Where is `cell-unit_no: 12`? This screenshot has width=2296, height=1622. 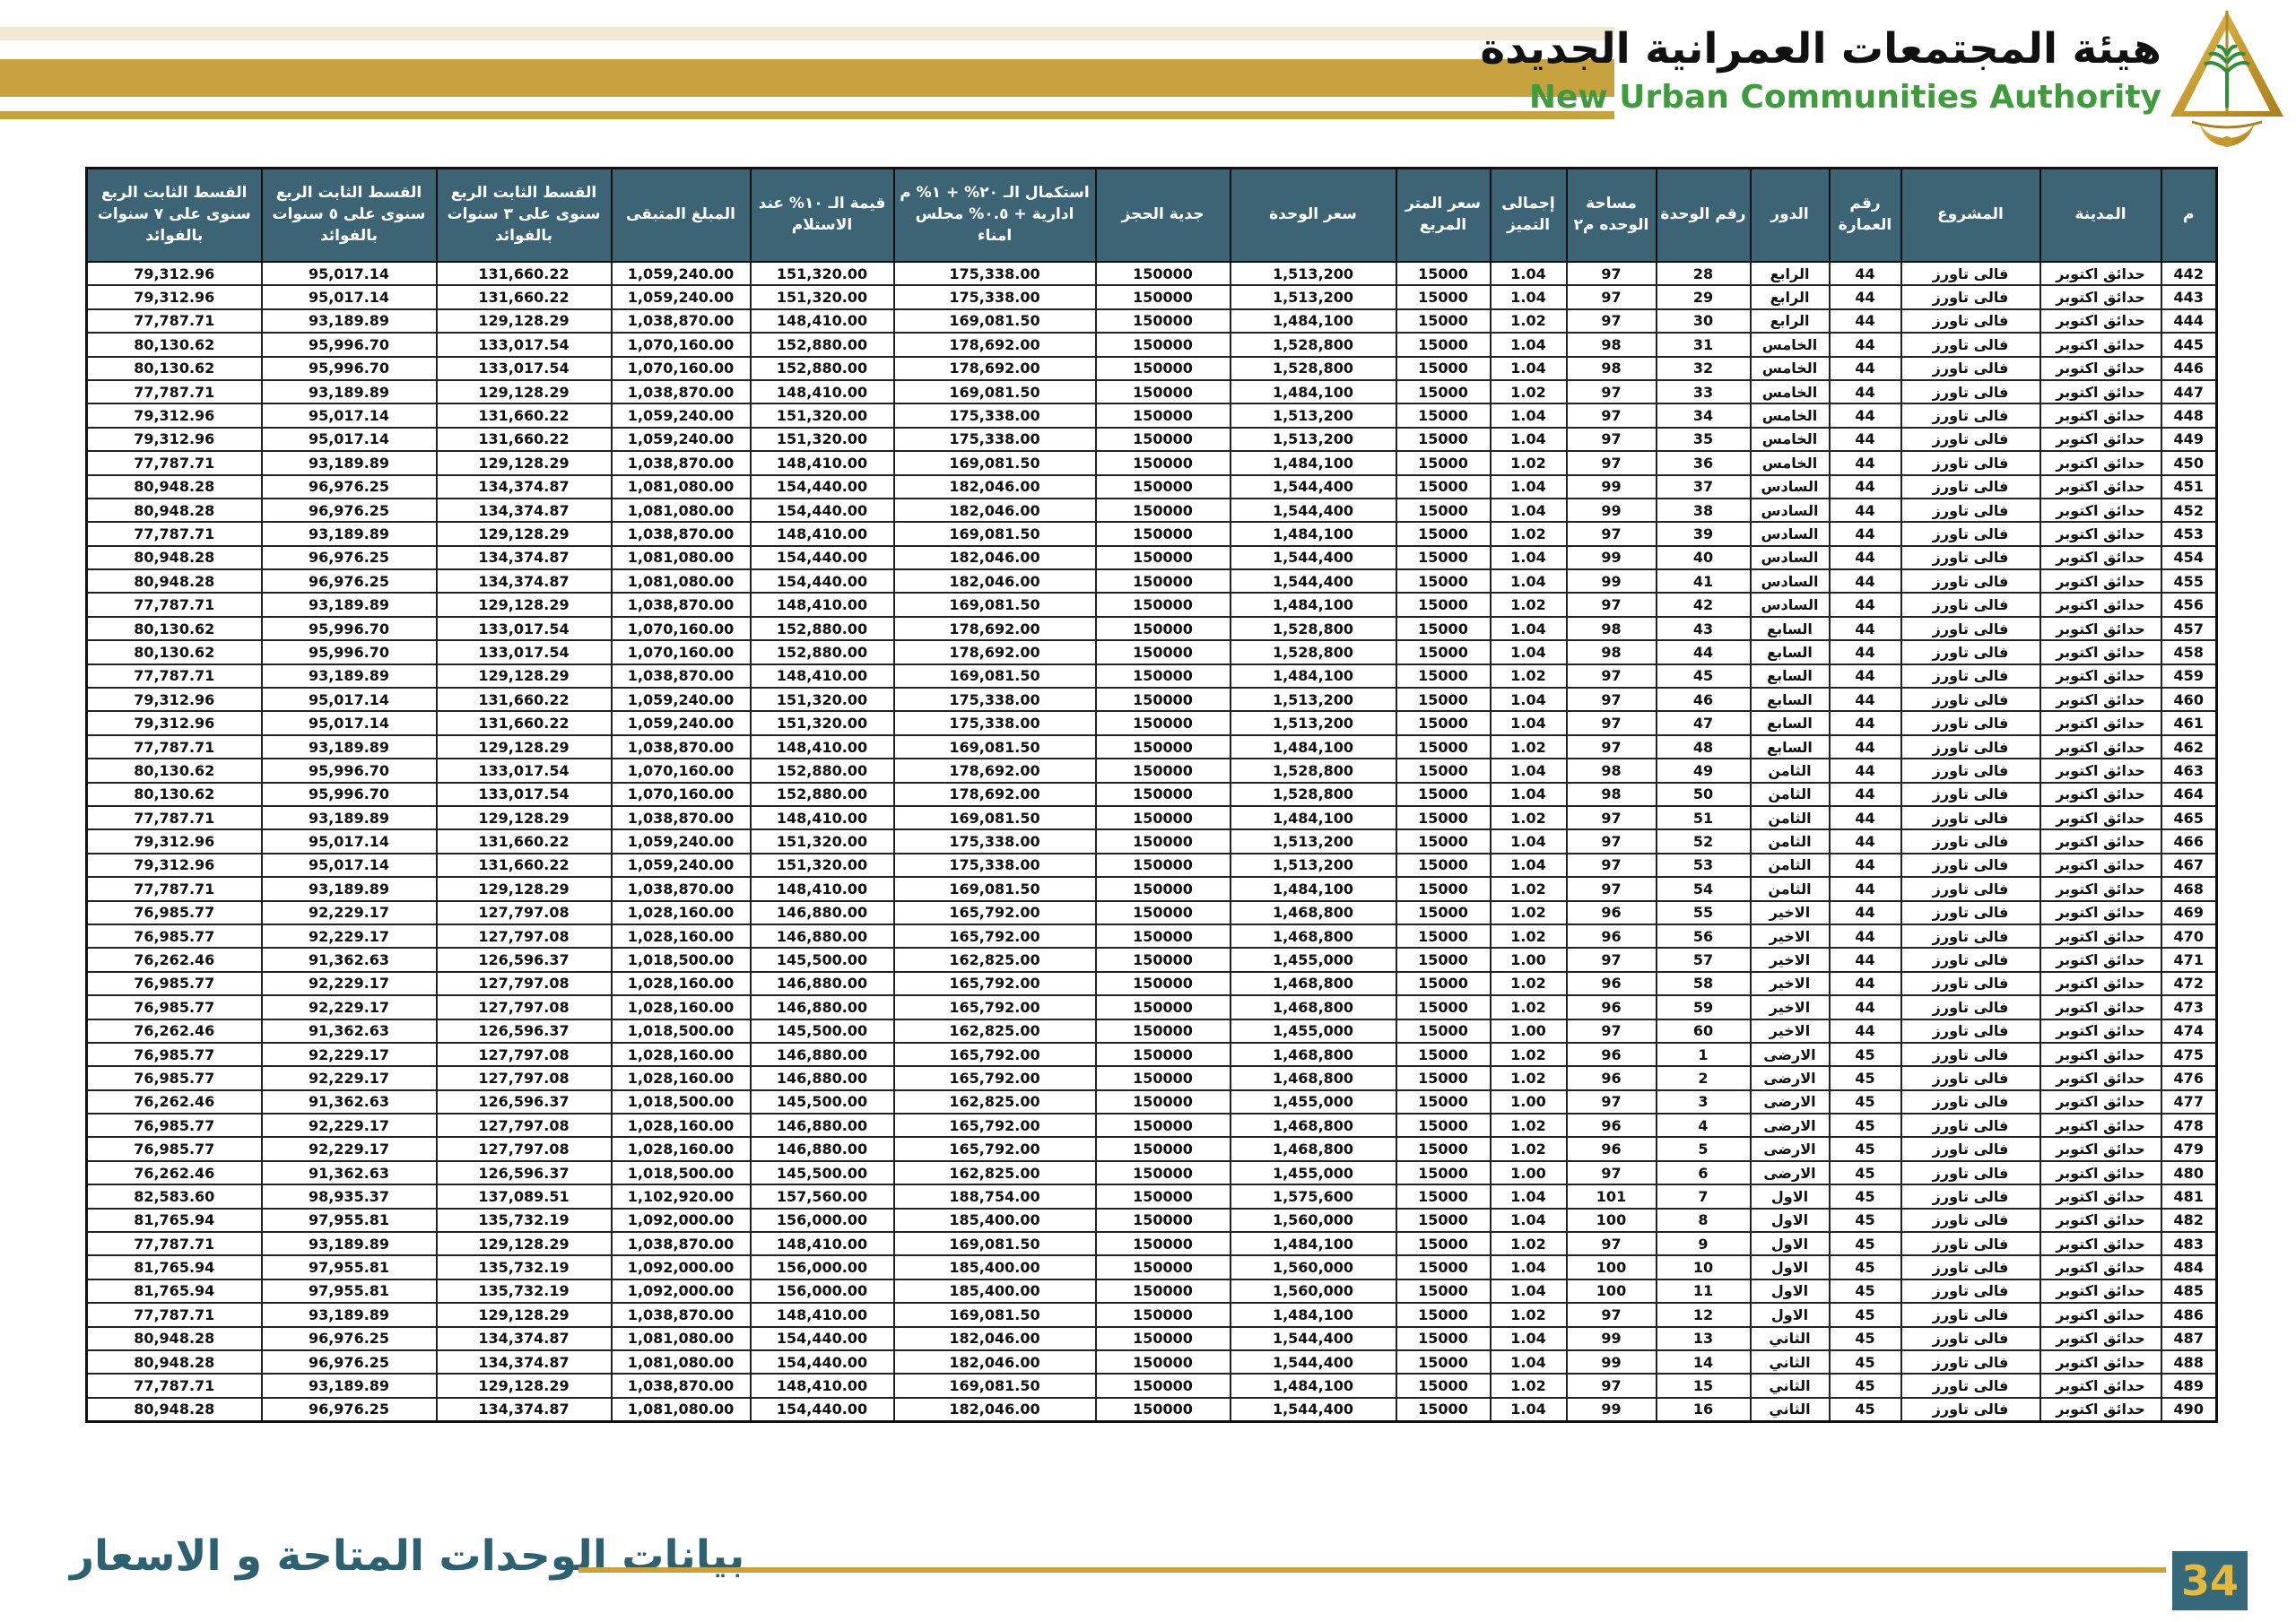 cell-unit_no: 12 is located at coordinates (1703, 1315).